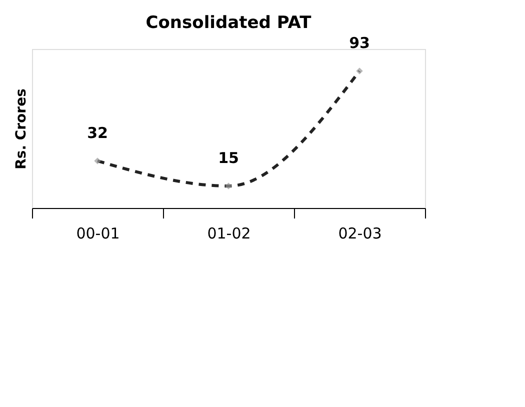 The height and width of the screenshot is (407, 525). What do you see at coordinates (360, 233) in the screenshot?
I see `x-tick-label: 02-03` at bounding box center [360, 233].